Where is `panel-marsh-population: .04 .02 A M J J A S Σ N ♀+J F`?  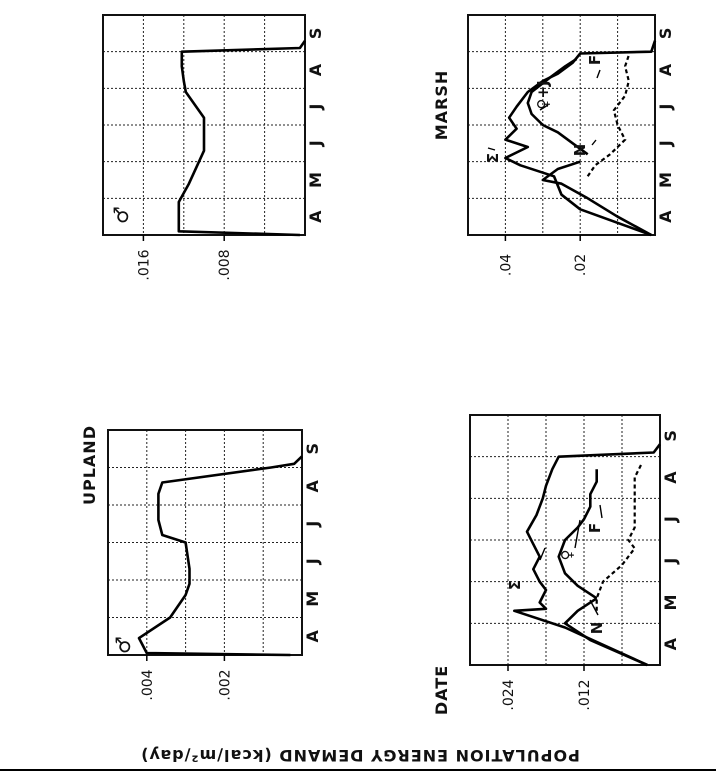 panel-marsh-population: .04 .02 A M J J A S Σ N ♀+J F is located at coordinates (571, 145).